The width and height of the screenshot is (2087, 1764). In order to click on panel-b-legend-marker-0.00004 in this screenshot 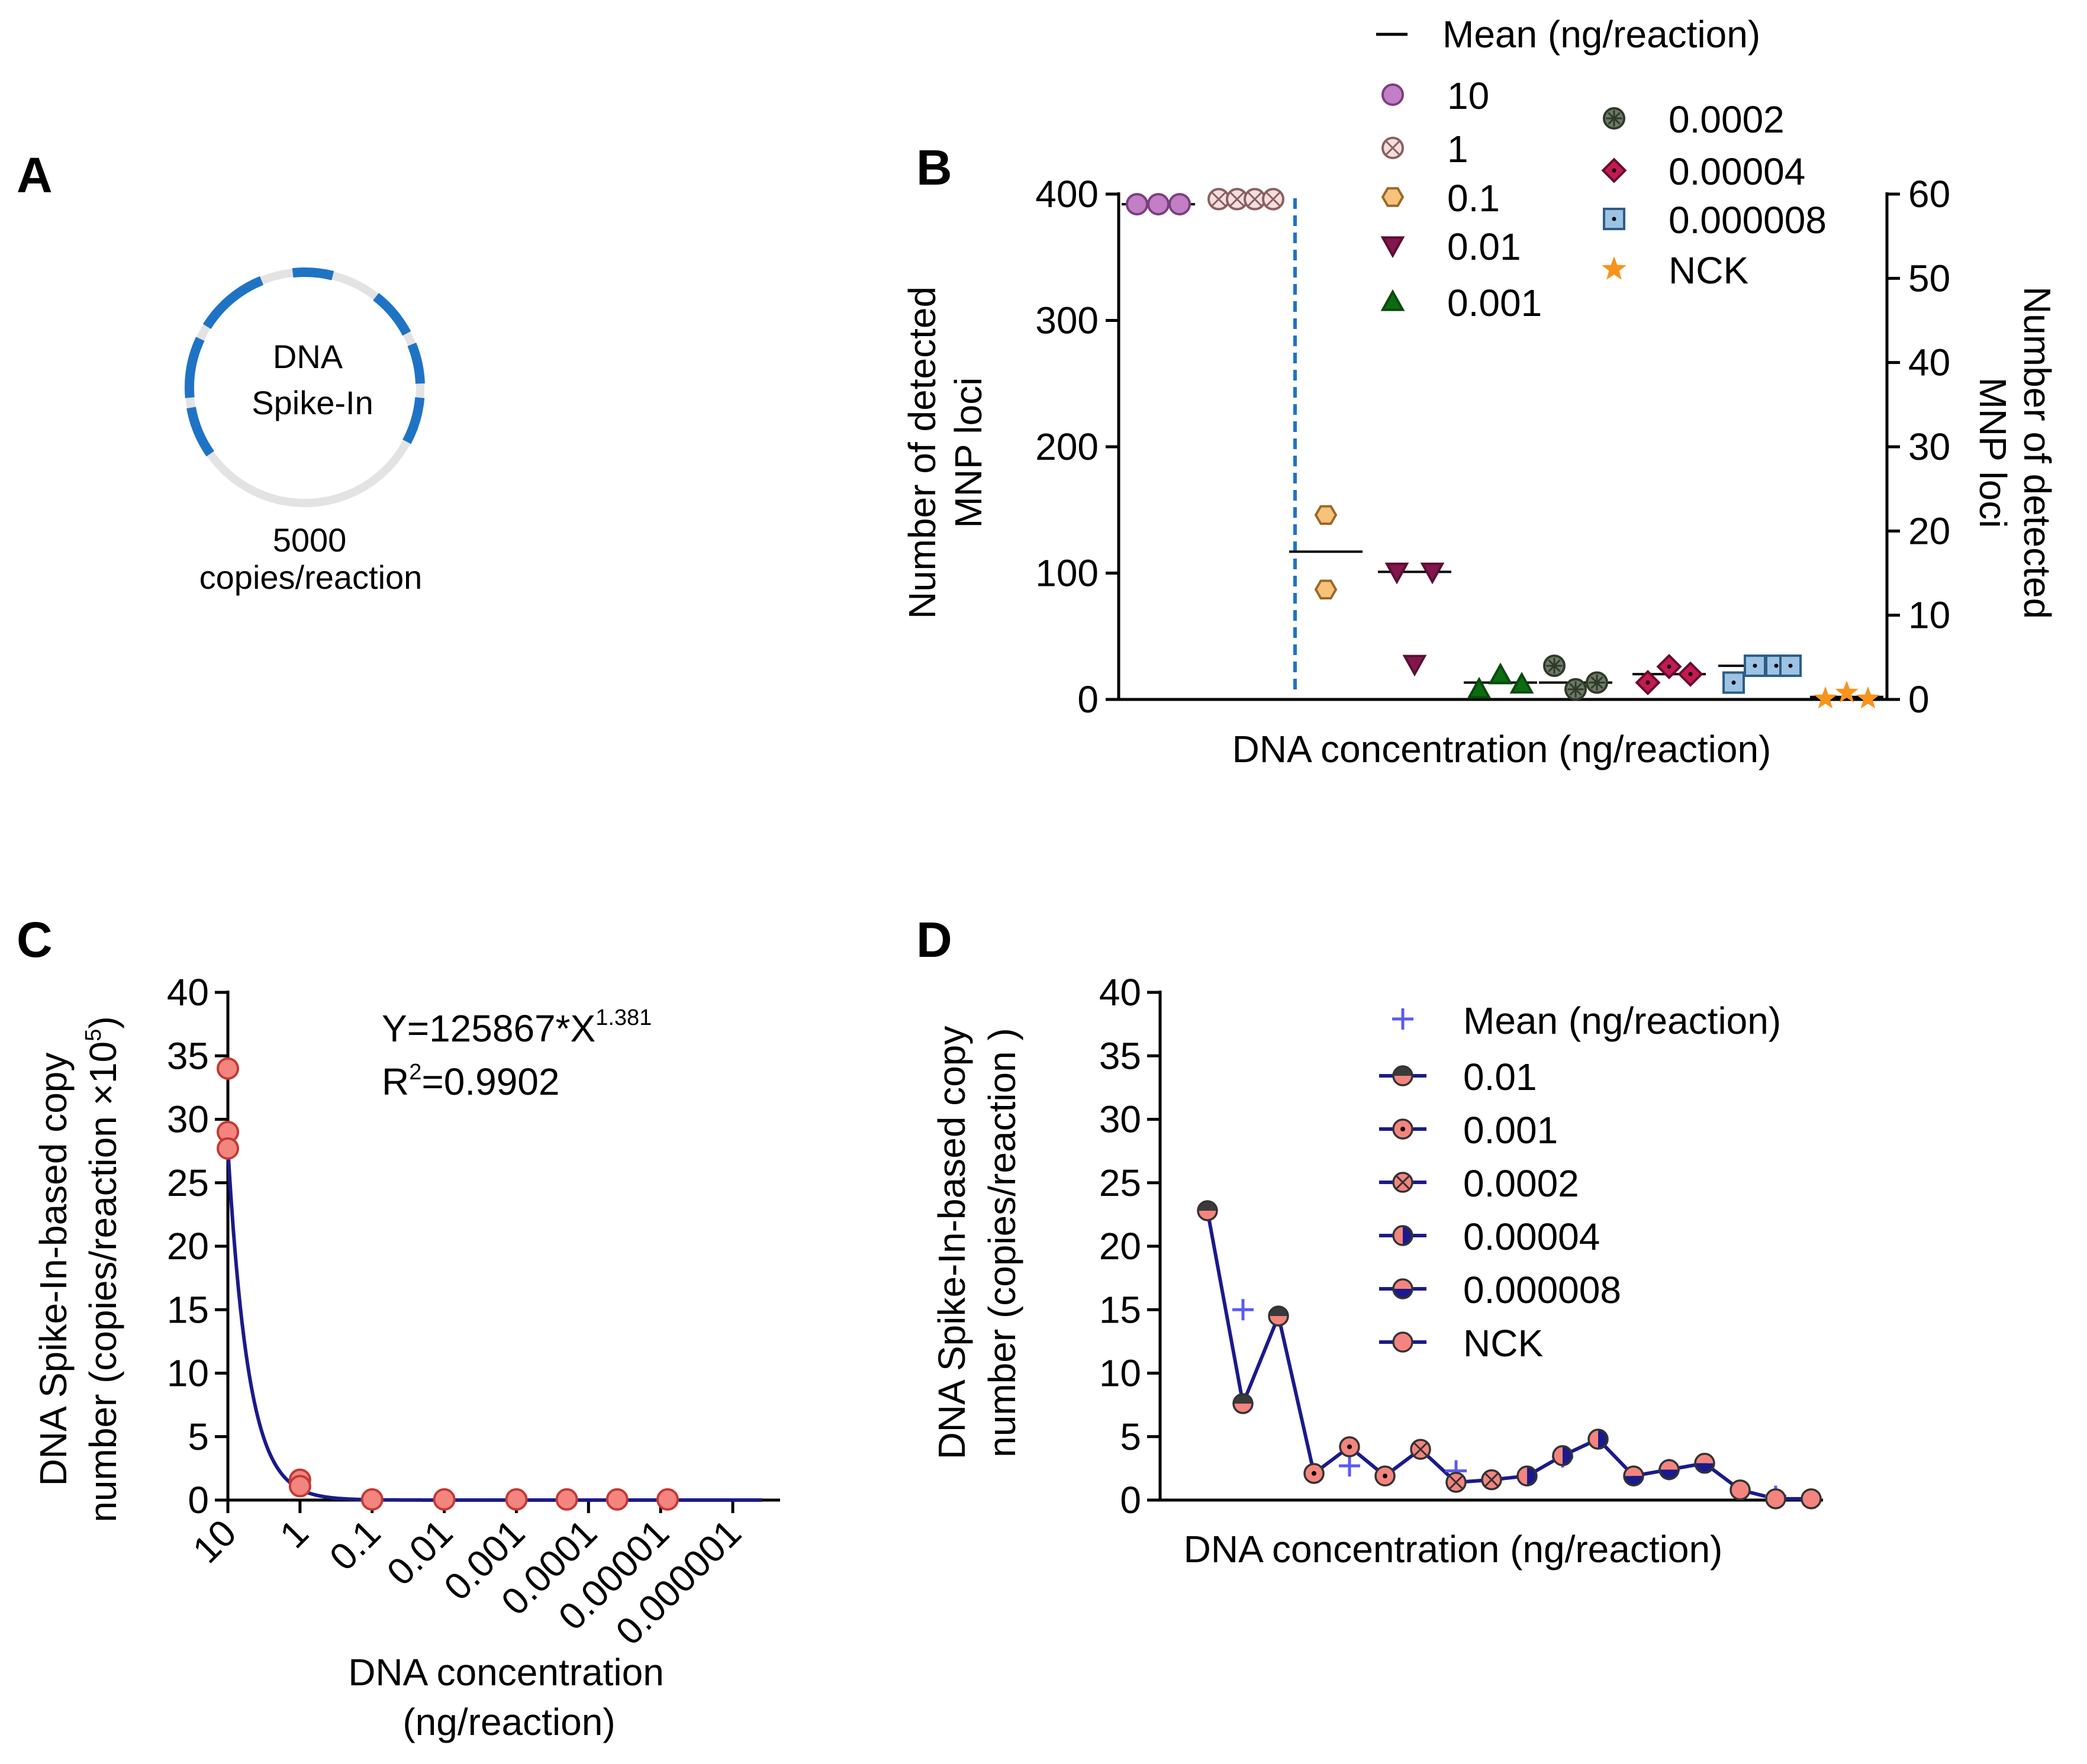, I will do `click(1614, 170)`.